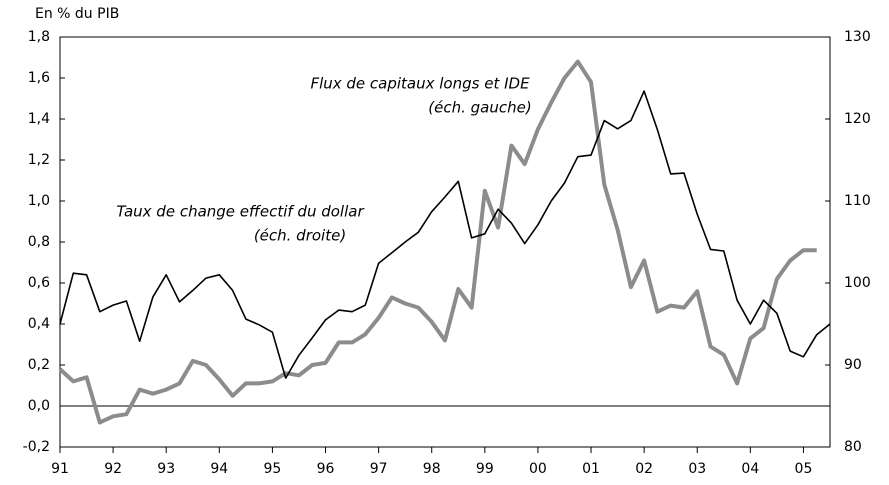 The width and height of the screenshot is (889, 485). I want to click on x-tick-label: 02, so click(644, 469).